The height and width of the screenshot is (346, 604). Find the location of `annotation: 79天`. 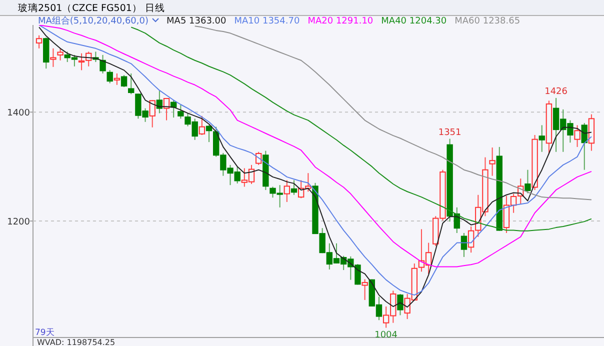

annotation: 79天 is located at coordinates (45, 332).